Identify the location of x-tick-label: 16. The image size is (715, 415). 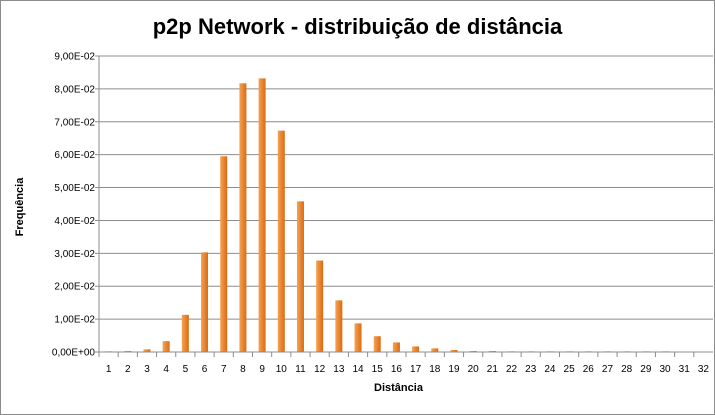
(397, 369).